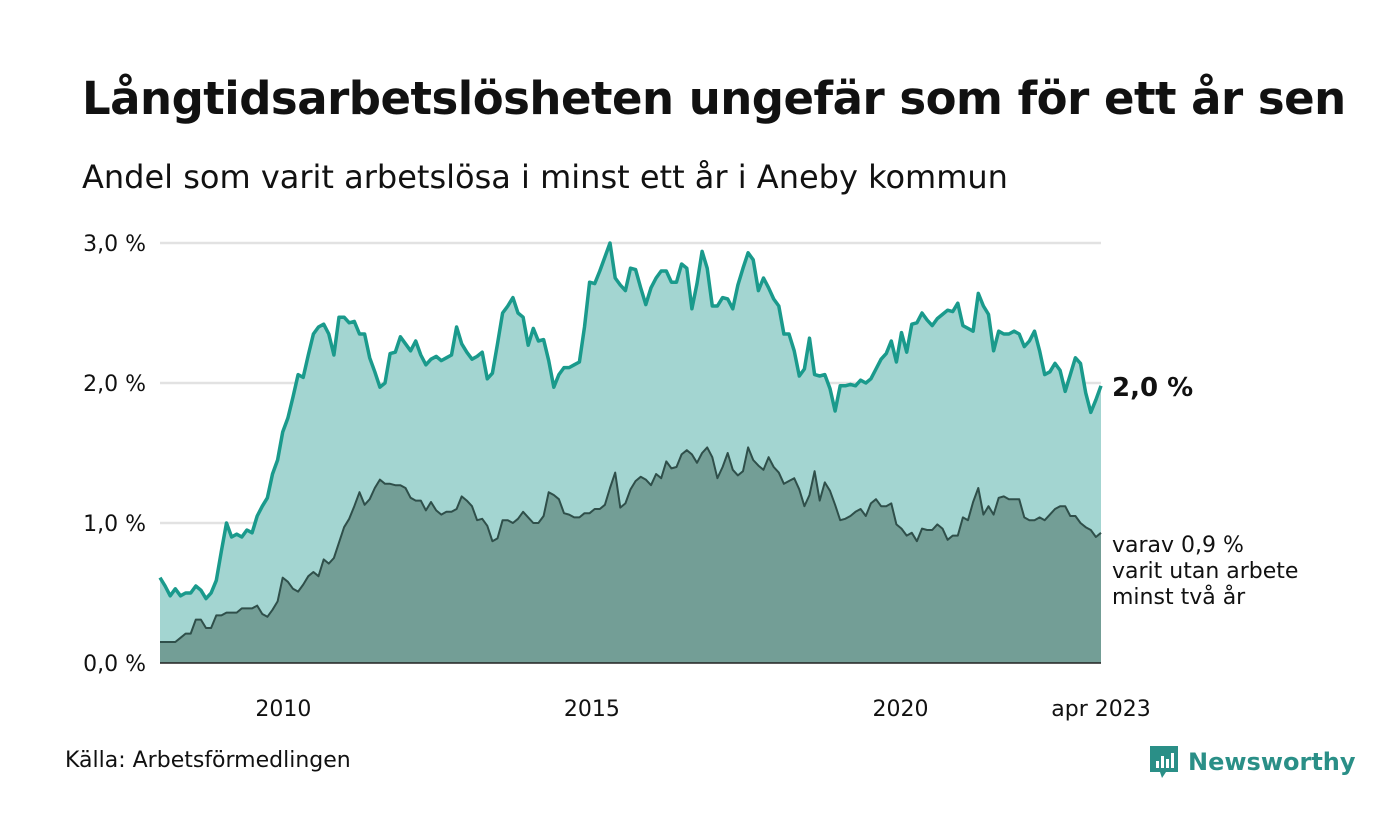  Describe the element at coordinates (114, 244) in the screenshot. I see `y-tick-label: 3,0 %` at that location.